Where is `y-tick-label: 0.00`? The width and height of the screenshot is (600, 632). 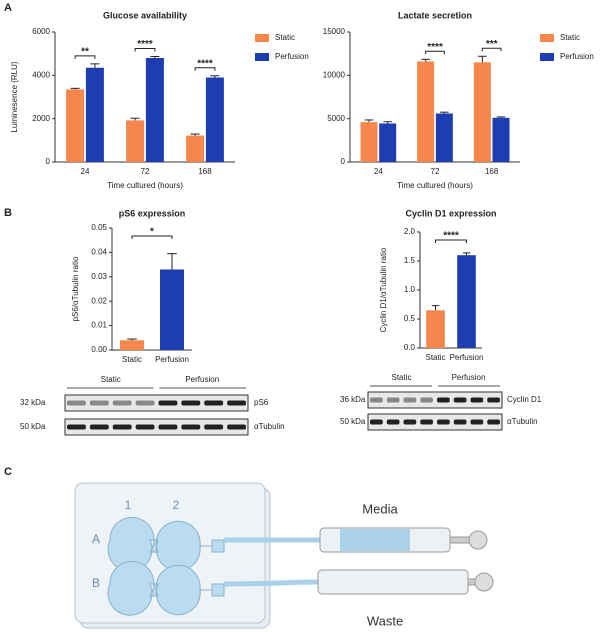
y-tick-label: 0.00 is located at coordinates (99, 349).